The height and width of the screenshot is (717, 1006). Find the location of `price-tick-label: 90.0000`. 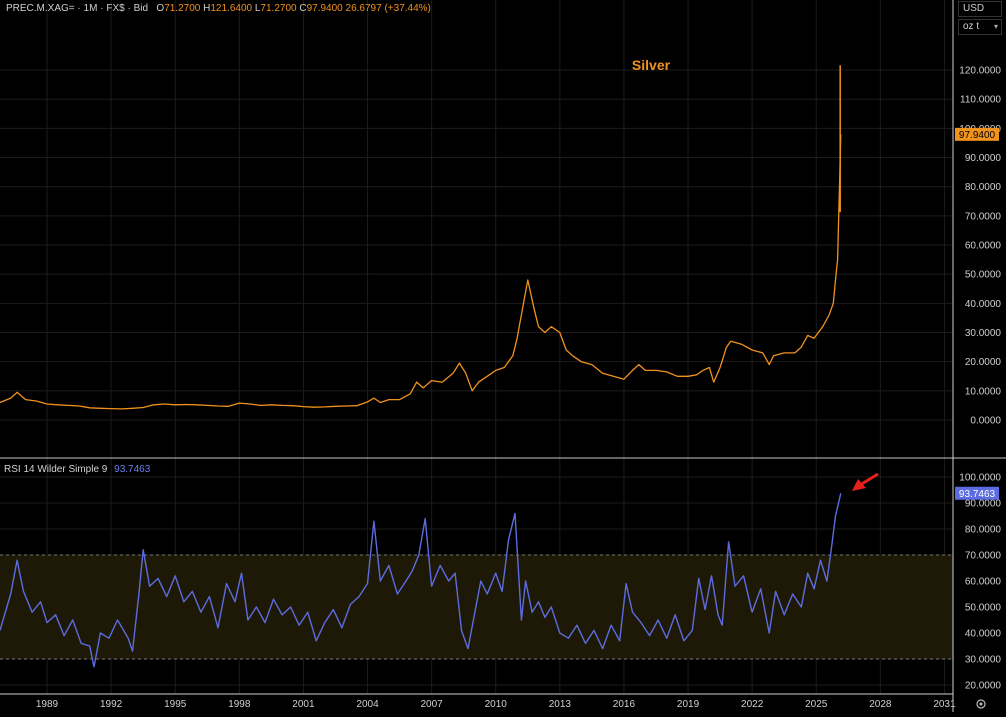

price-tick-label: 90.0000 is located at coordinates (983, 158).